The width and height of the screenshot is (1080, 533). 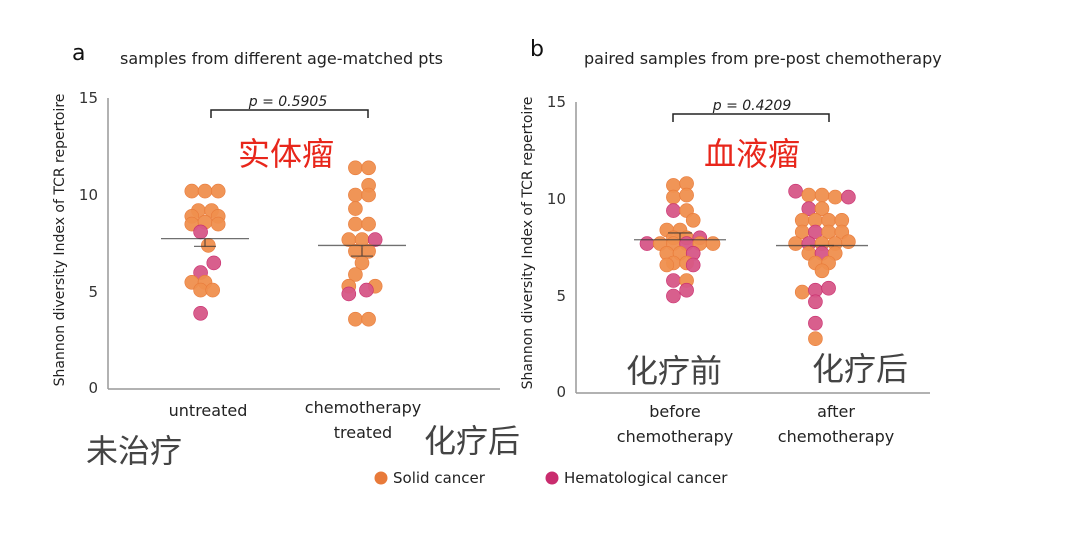 What do you see at coordinates (561, 296) in the screenshot?
I see `panel-b-ytick-5: 5` at bounding box center [561, 296].